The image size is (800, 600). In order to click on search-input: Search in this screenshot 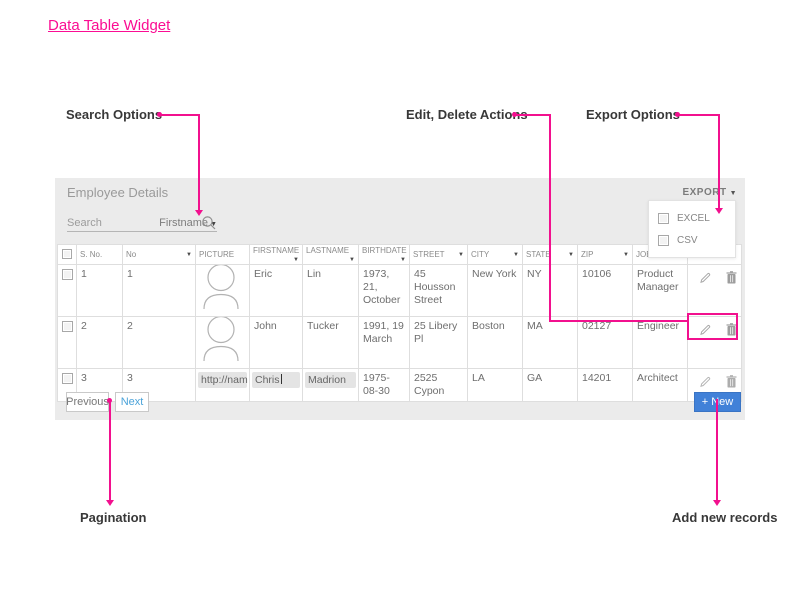, I will do `click(84, 222)`.